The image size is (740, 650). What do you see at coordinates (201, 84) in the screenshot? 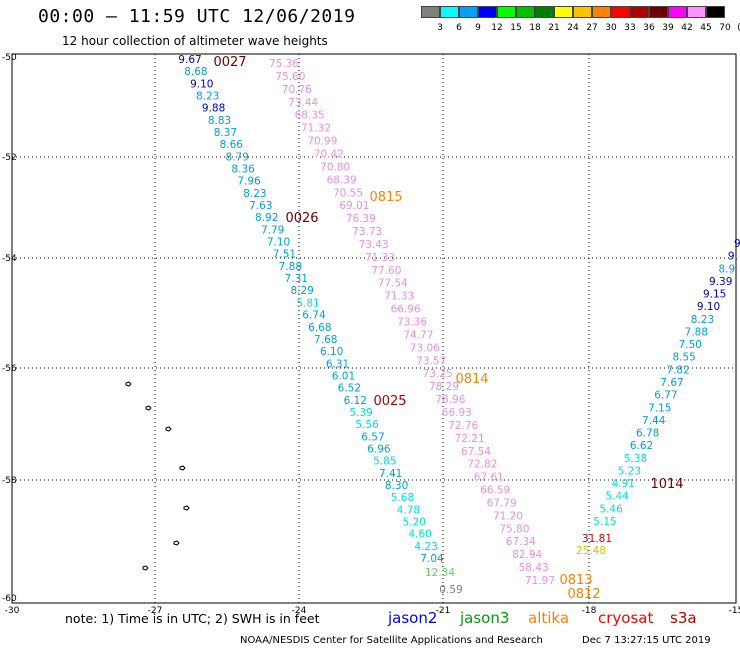
I see `swh-value-track-a: 9.10` at bounding box center [201, 84].